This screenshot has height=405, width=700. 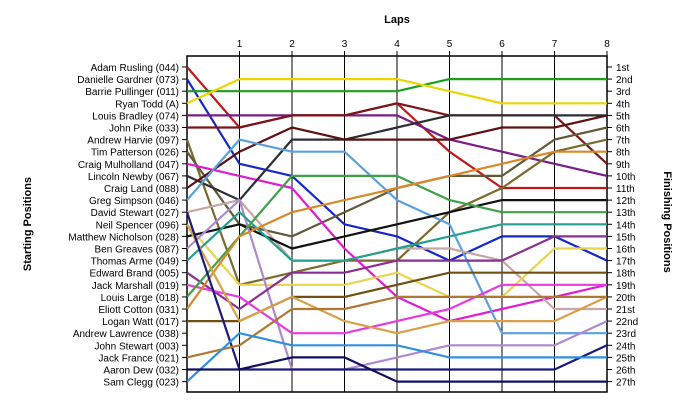 I want to click on finish-label: 1st, so click(x=623, y=68).